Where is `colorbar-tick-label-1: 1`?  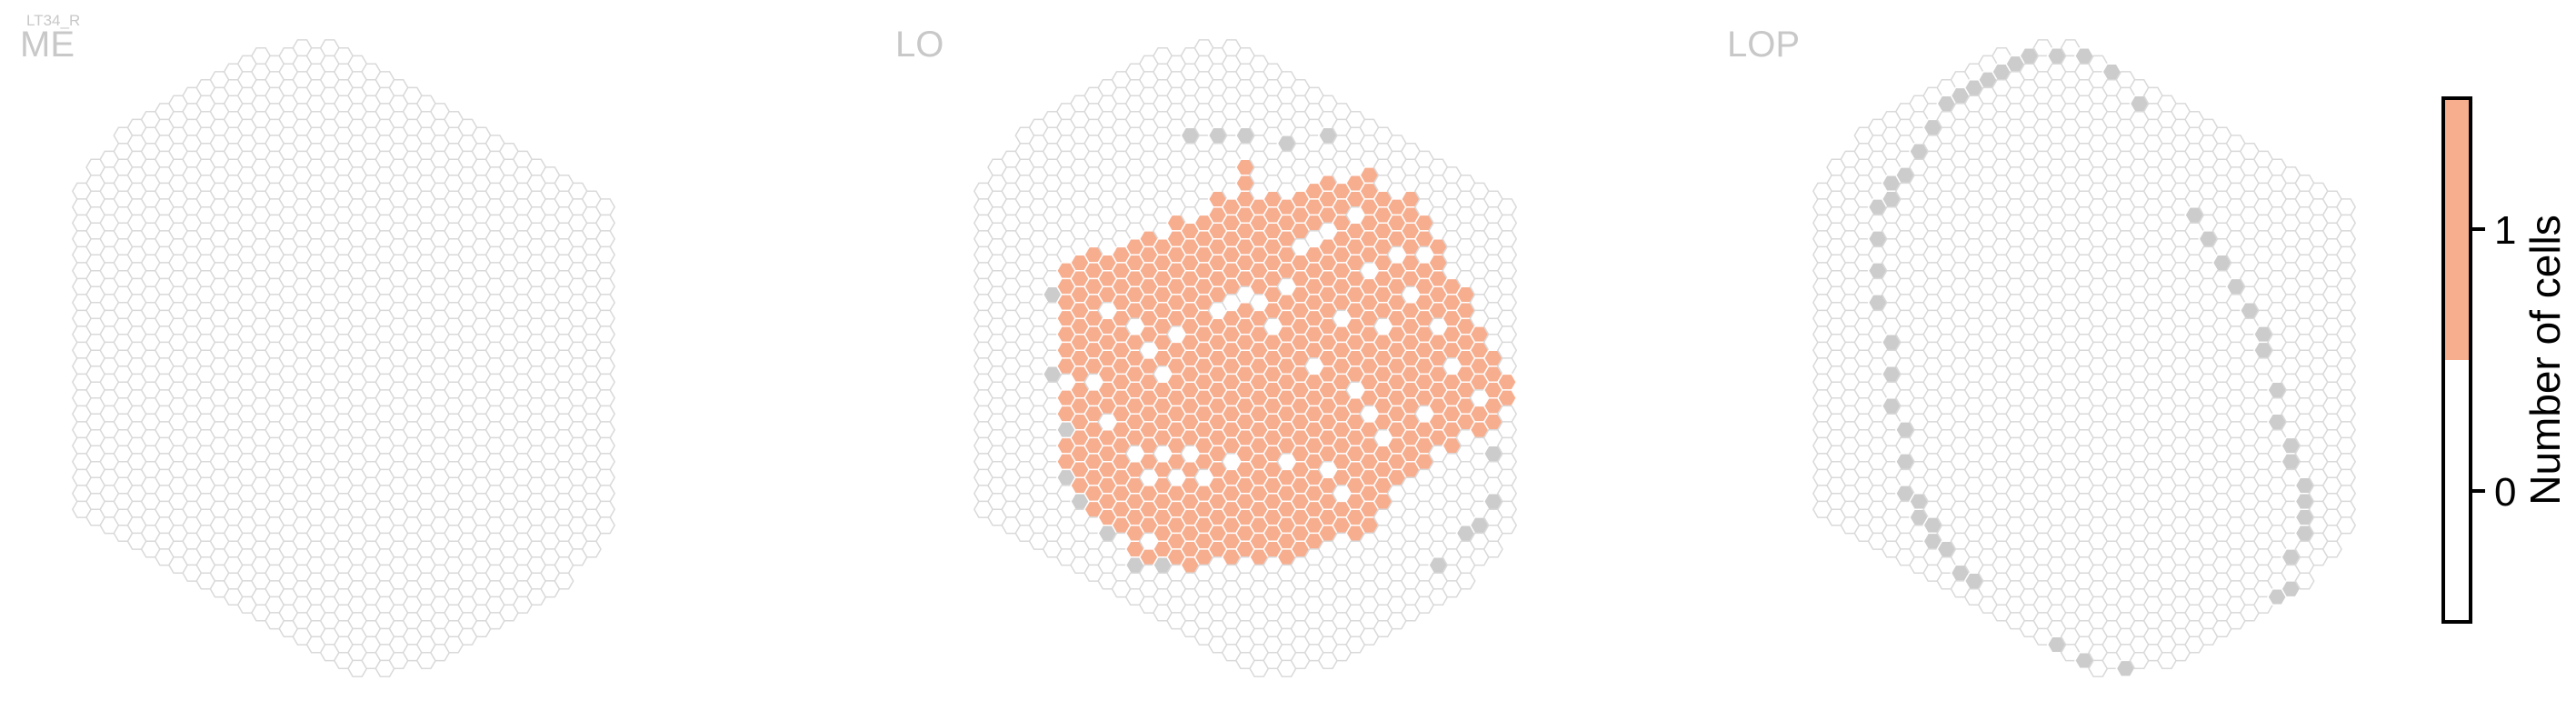 colorbar-tick-label-1: 1 is located at coordinates (2505, 230).